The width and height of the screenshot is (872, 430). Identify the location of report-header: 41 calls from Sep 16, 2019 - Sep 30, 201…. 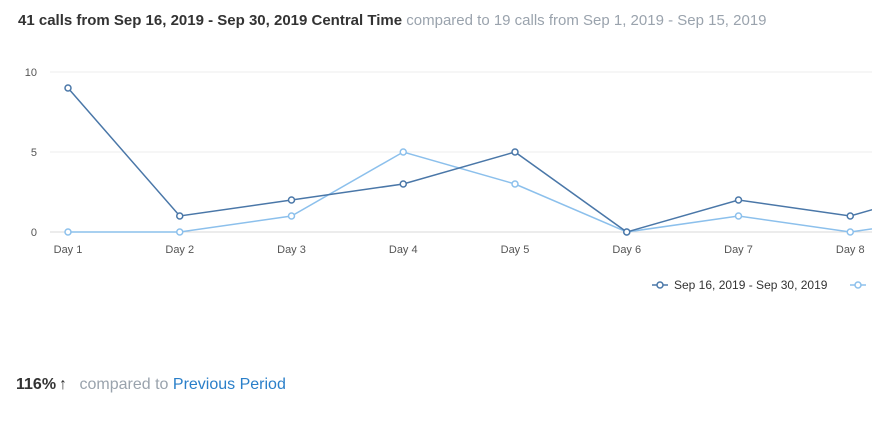
(392, 21).